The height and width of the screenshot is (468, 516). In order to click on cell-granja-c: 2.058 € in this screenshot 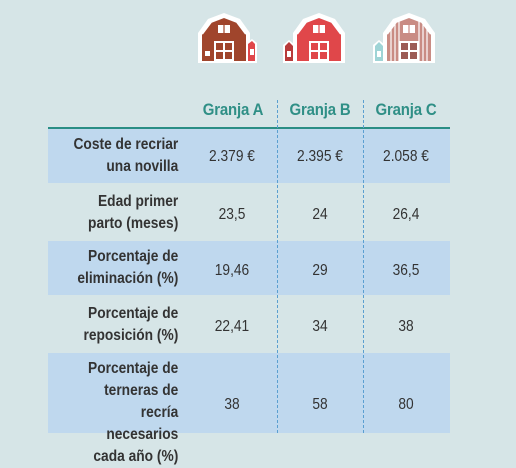, I will do `click(406, 156)`.